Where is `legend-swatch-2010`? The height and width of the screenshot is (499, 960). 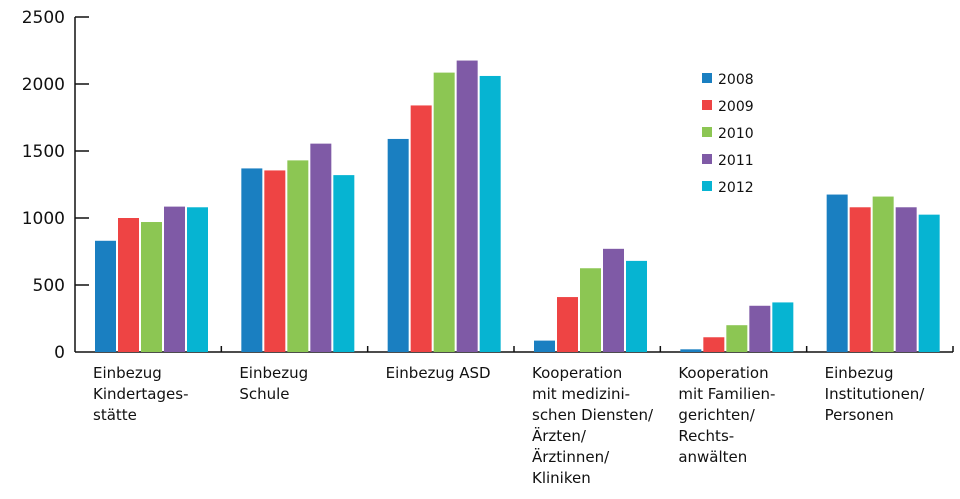
legend-swatch-2010 is located at coordinates (707, 132).